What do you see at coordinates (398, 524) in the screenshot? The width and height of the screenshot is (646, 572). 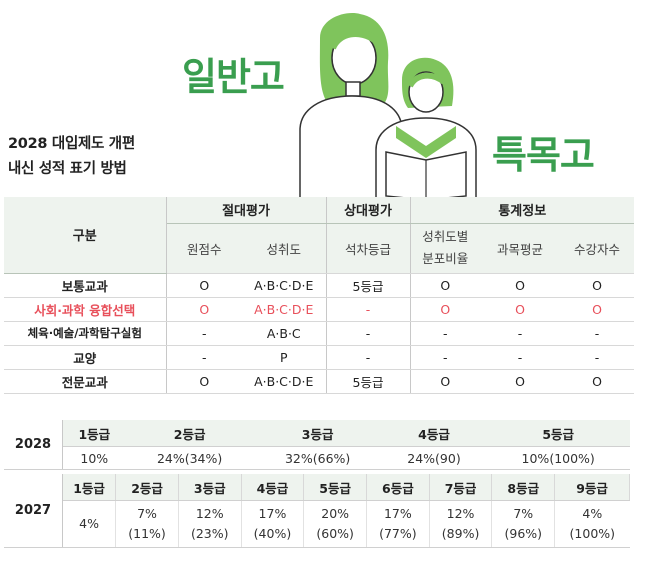 I see `grade-value: 17% (77%)` at bounding box center [398, 524].